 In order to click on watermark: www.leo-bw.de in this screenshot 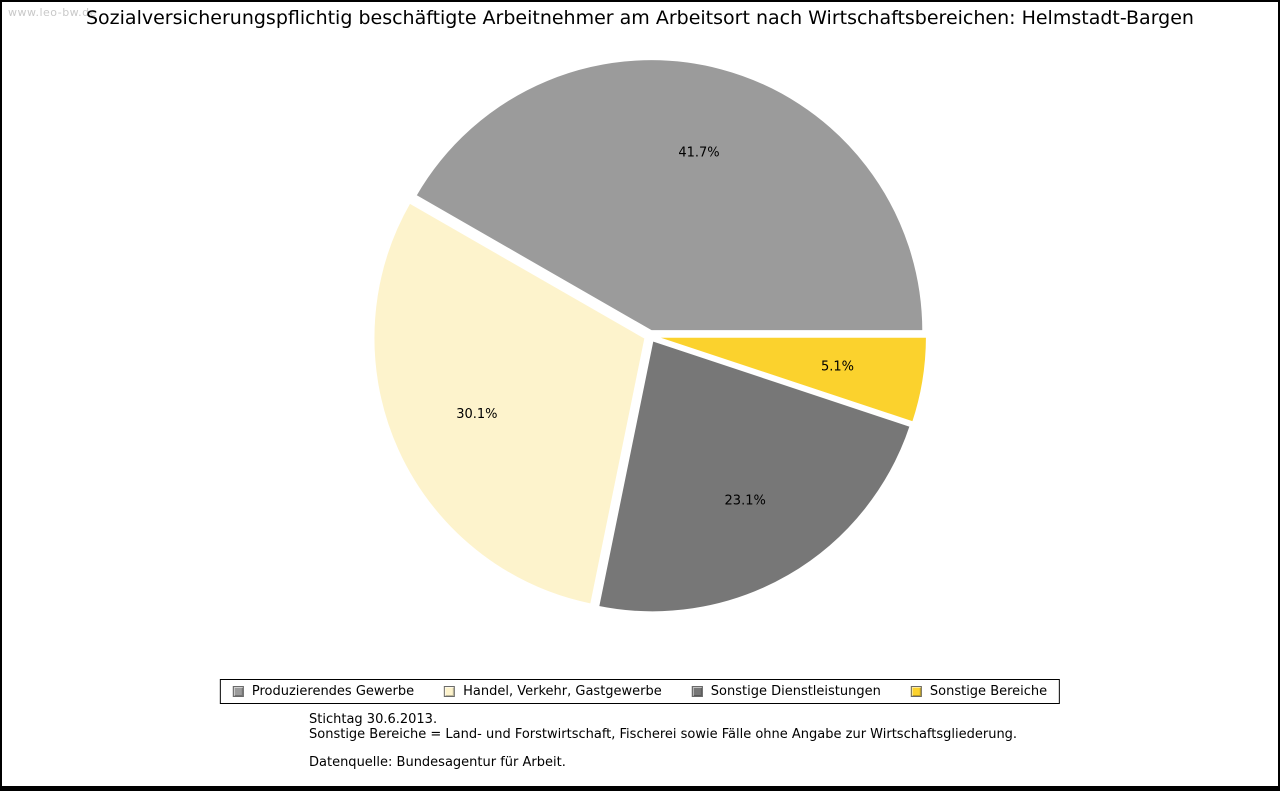, I will do `click(52, 12)`.